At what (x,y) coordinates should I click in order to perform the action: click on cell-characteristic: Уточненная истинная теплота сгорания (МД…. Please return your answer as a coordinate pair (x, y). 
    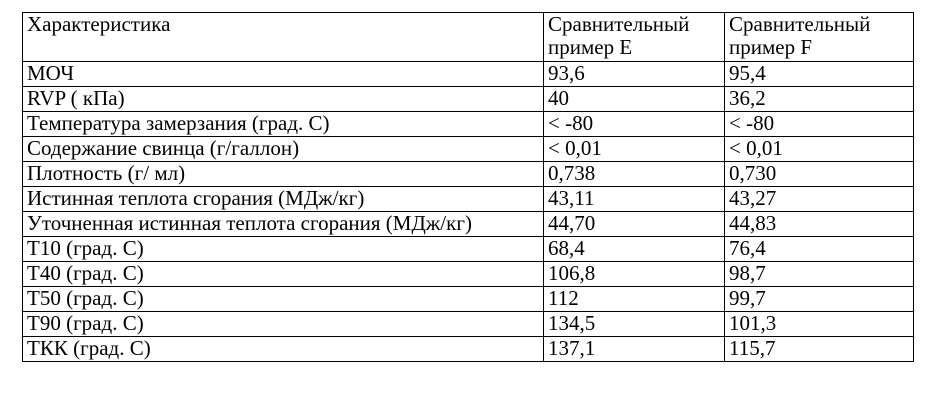
    Looking at the image, I should click on (283, 224).